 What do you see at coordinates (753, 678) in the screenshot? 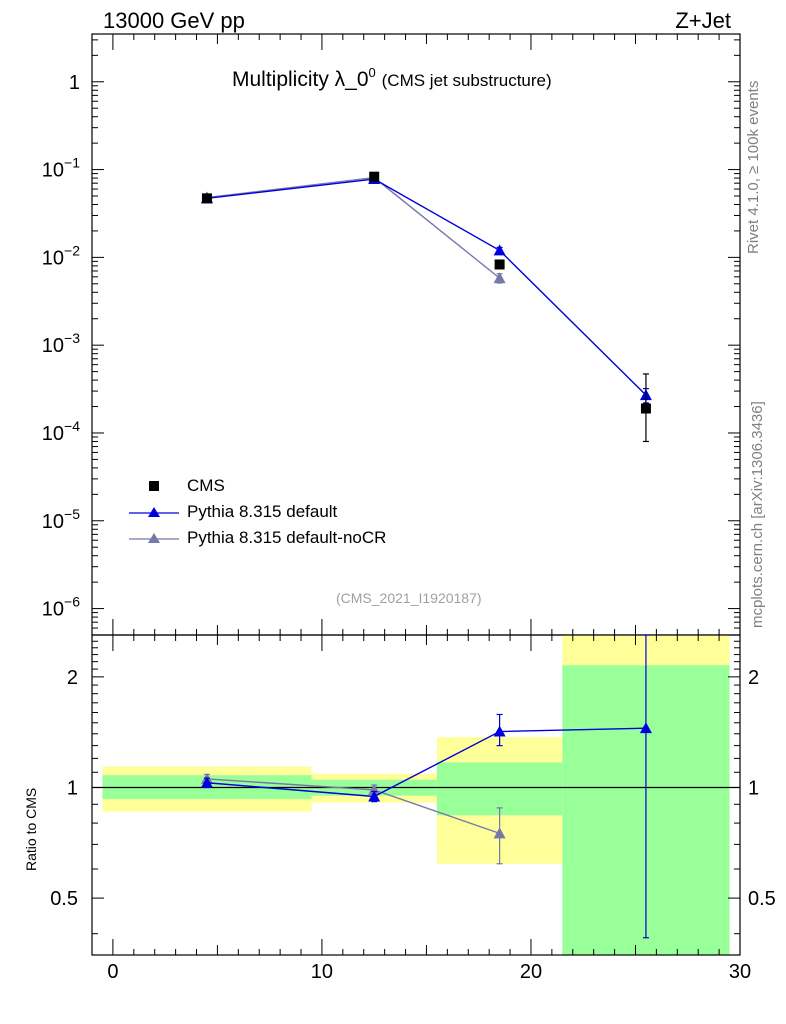
I see `ratio-y-tick-label-right: 2` at bounding box center [753, 678].